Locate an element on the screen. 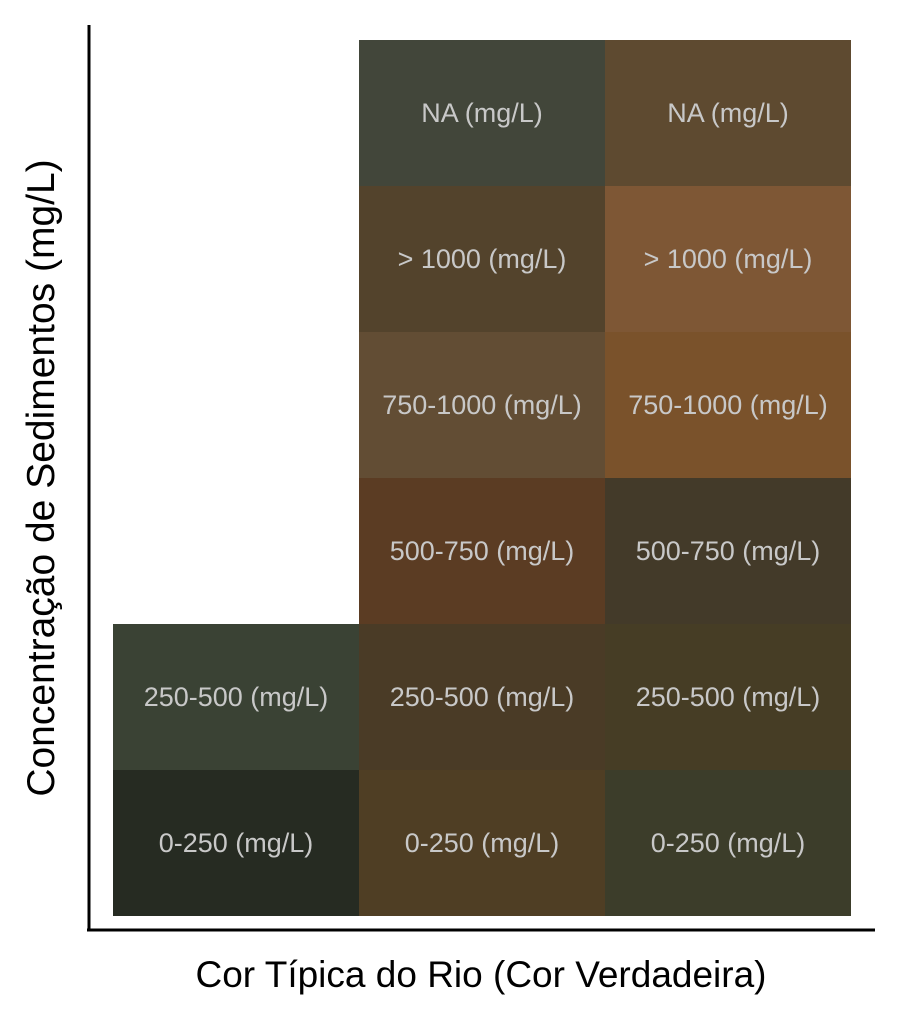 This screenshot has width=900, height=1020. heatmap-cell-col1-na-mg-l is located at coordinates (482, 113).